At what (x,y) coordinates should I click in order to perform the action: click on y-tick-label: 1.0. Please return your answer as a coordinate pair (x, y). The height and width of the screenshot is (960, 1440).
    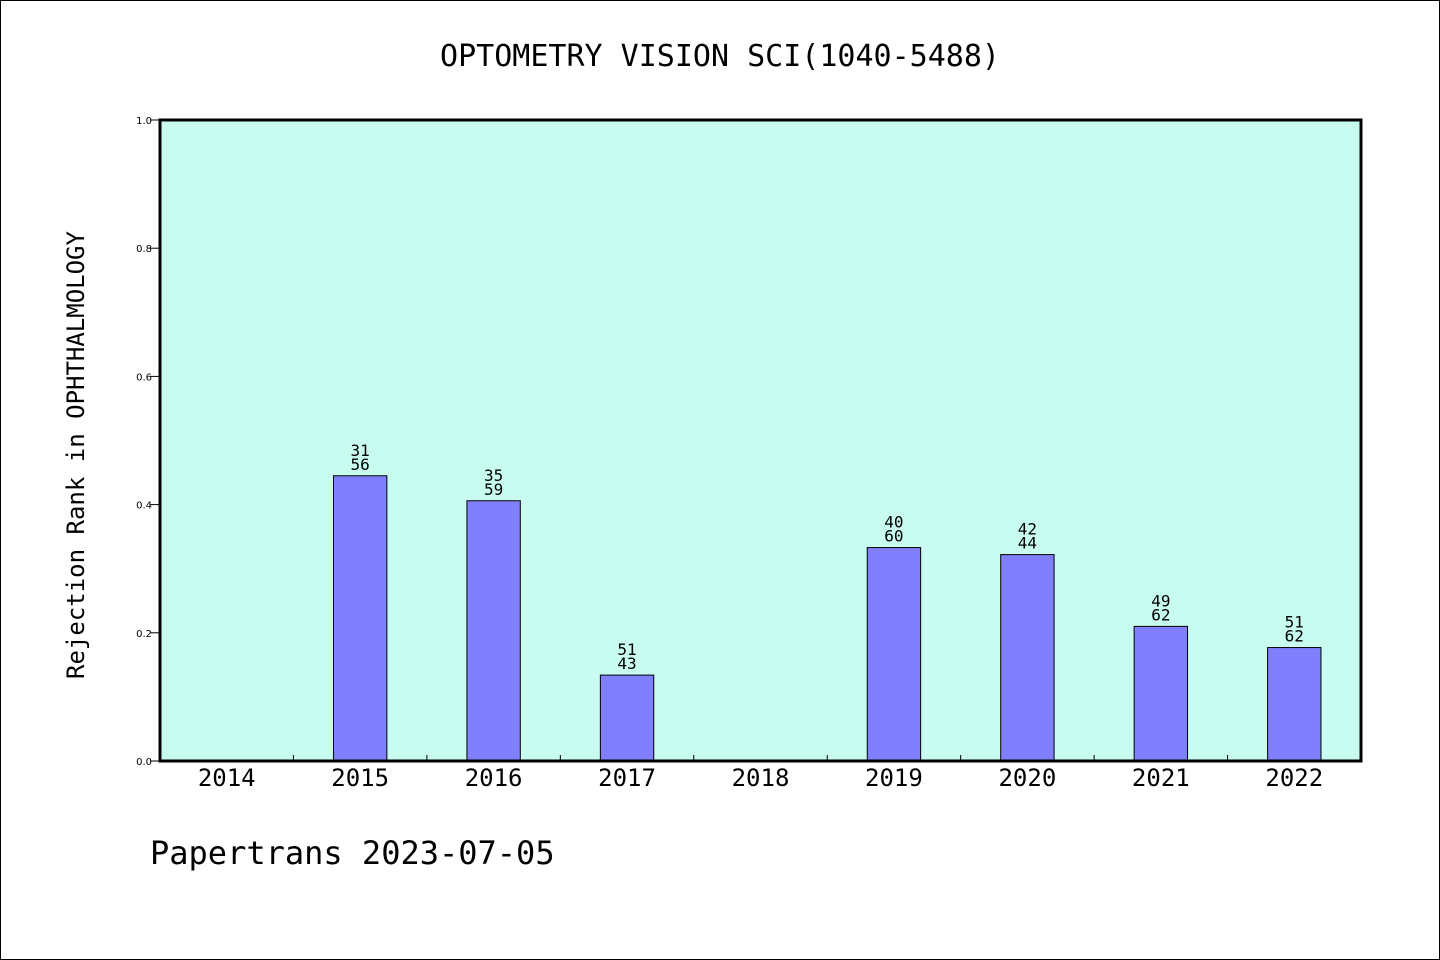
    Looking at the image, I should click on (144, 121).